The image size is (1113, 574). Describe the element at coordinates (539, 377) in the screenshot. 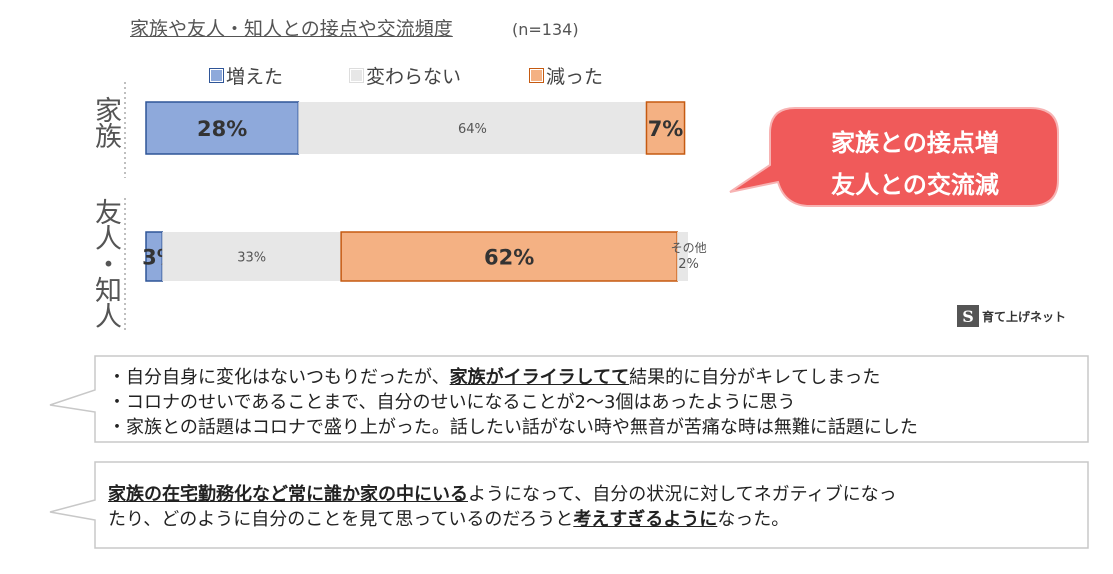

I see `quote-emphasis: 家族がイライラしてて` at that location.